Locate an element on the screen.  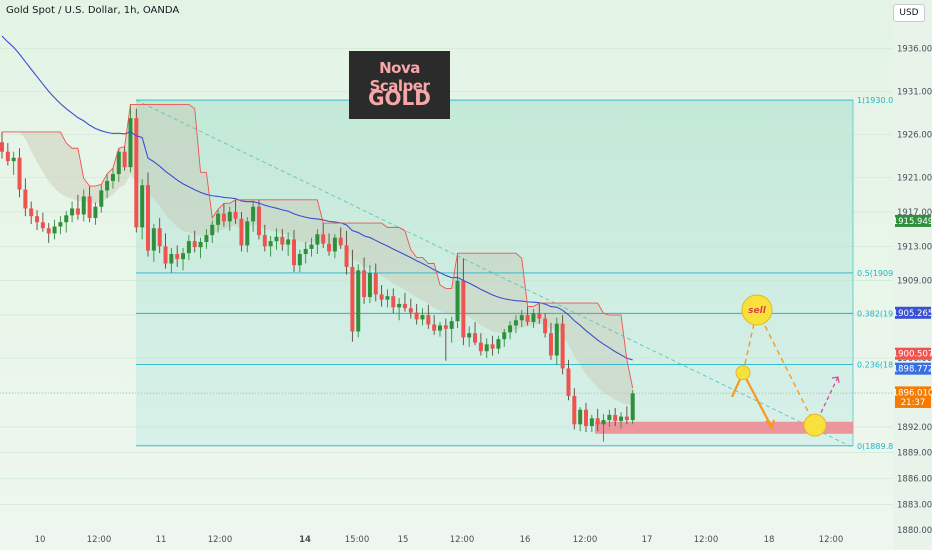
rebound-arrow-head is located at coordinates (835, 380).